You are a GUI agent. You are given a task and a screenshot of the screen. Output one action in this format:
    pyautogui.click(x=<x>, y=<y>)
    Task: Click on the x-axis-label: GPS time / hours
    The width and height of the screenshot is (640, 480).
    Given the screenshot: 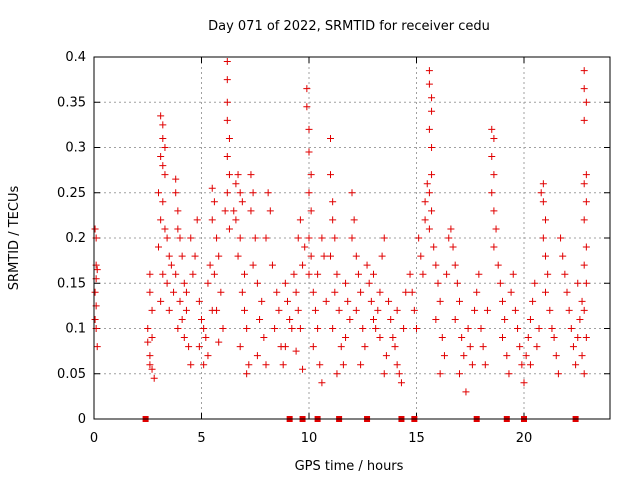 What is the action you would take?
    pyautogui.click(x=349, y=466)
    